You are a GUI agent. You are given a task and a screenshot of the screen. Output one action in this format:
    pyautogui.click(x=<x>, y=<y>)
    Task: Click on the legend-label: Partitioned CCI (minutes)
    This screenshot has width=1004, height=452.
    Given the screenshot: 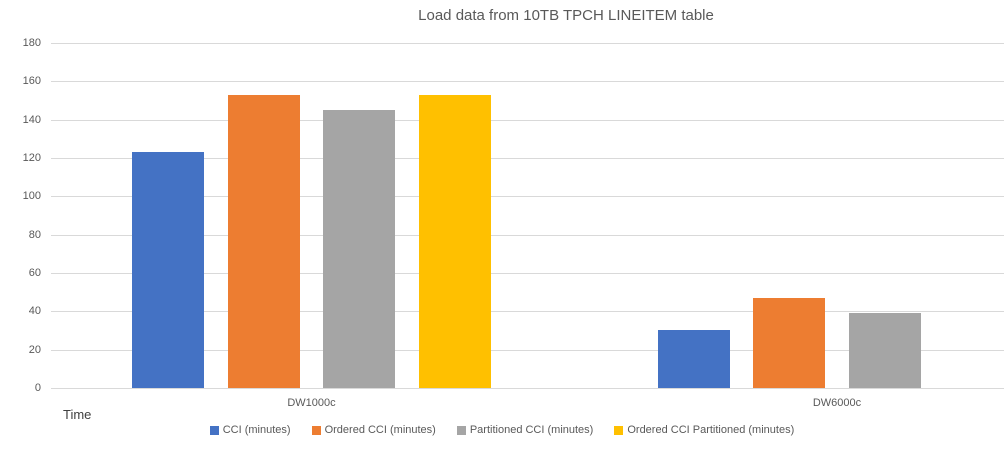 What is the action you would take?
    pyautogui.click(x=531, y=430)
    